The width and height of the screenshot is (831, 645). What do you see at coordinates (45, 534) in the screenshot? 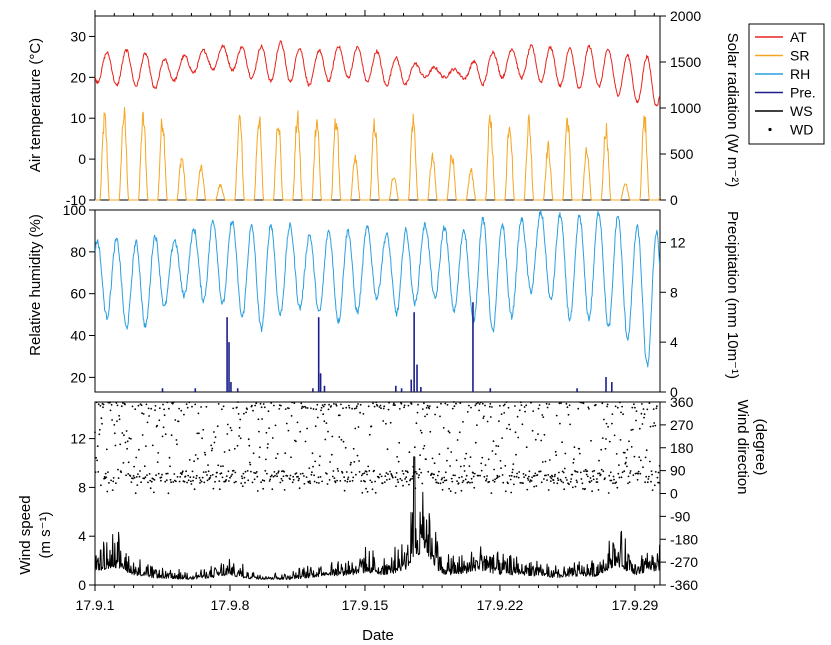
I see `bottom-left-axis-unit: (m s⁻¹)` at bounding box center [45, 534].